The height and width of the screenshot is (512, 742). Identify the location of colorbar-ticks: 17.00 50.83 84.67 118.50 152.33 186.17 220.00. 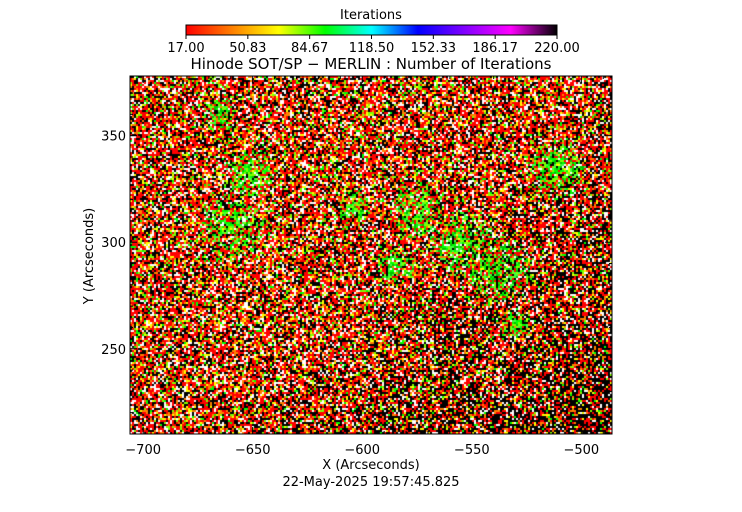
(373, 45).